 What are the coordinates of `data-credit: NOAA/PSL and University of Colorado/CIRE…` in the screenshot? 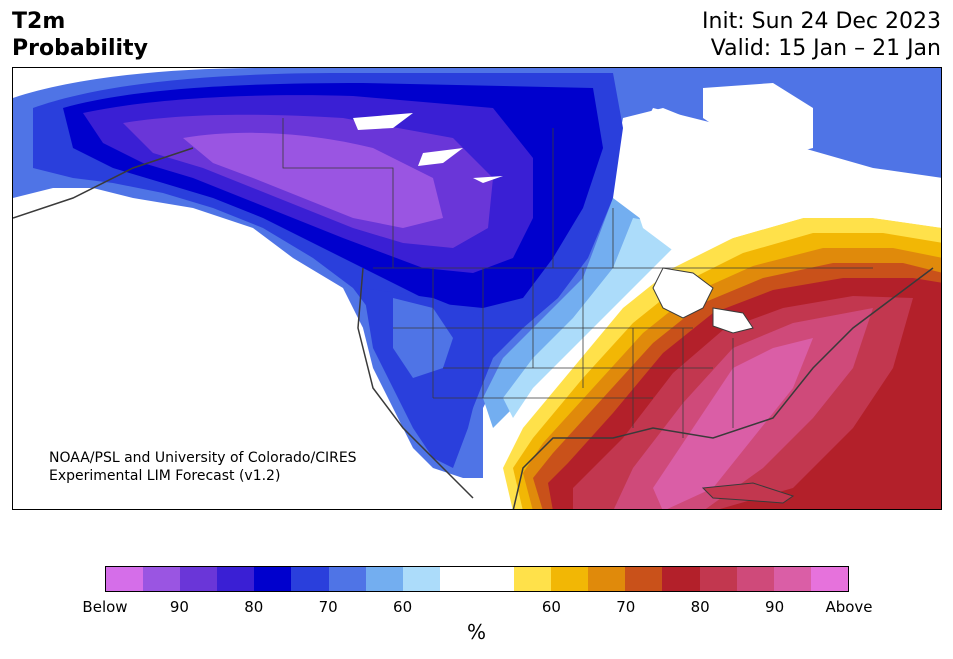 It's located at (203, 467).